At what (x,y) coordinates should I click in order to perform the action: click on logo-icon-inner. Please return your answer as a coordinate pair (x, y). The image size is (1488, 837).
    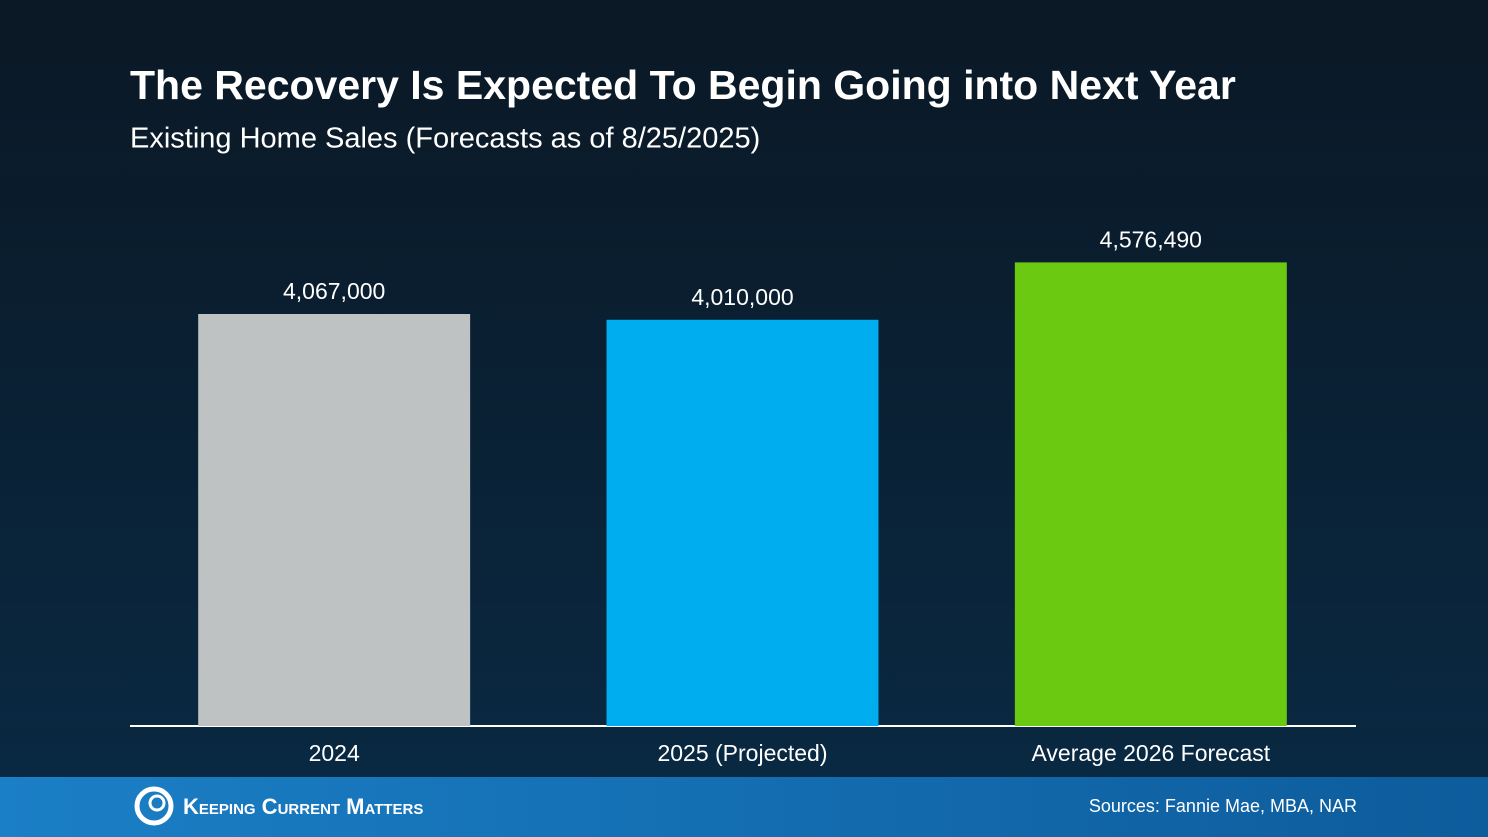
    Looking at the image, I should click on (157, 803).